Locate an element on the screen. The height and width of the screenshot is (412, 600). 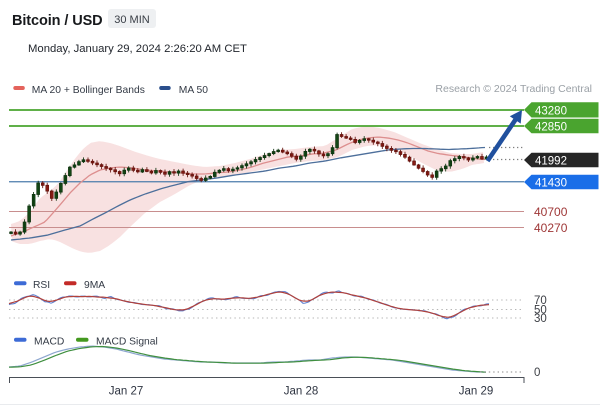
svg-text: 41992 is located at coordinates (551, 162).